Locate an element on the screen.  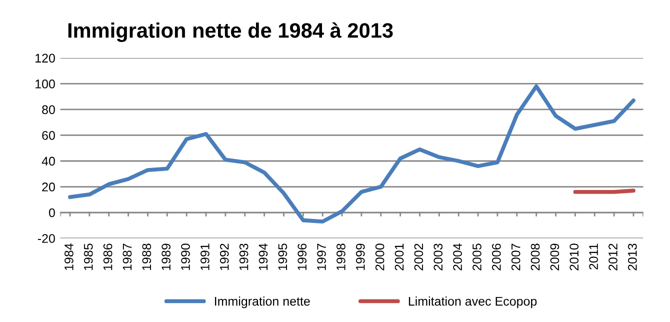
x-tick-label: 2007 is located at coordinates (515, 257).